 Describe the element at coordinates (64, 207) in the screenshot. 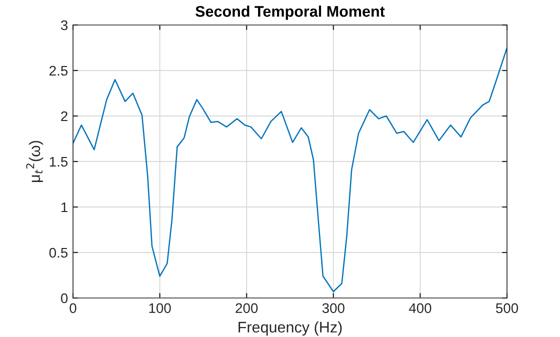

I see `y-tick-label: 1` at that location.